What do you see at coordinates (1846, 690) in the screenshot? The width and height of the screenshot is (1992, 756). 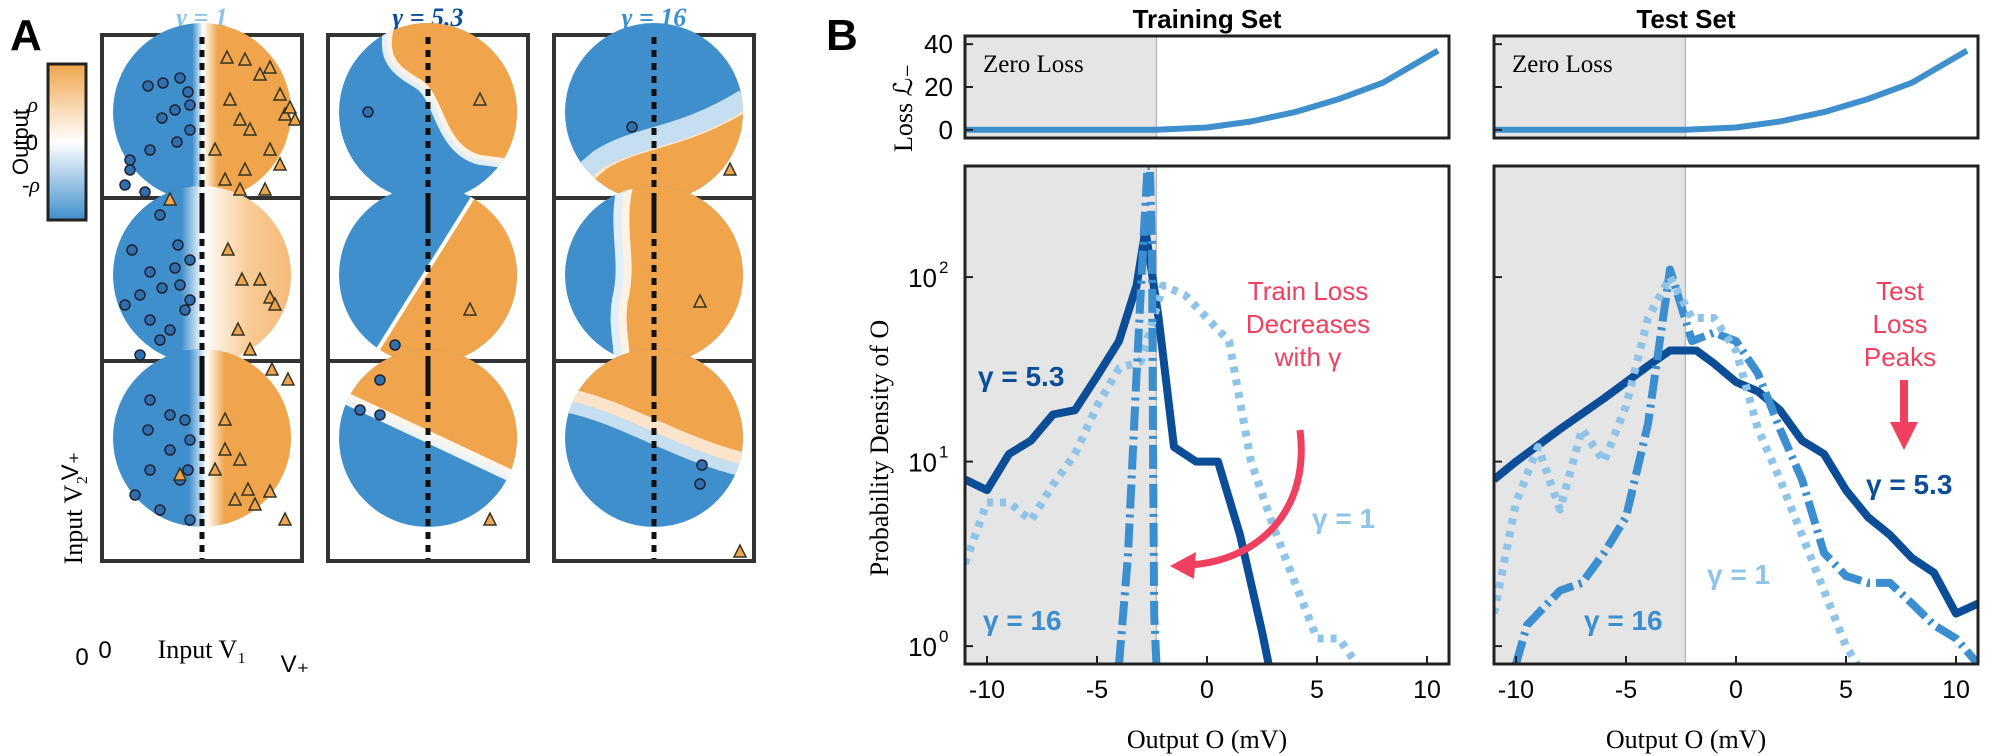 I see `density-test-xtick-label-5: 5` at bounding box center [1846, 690].